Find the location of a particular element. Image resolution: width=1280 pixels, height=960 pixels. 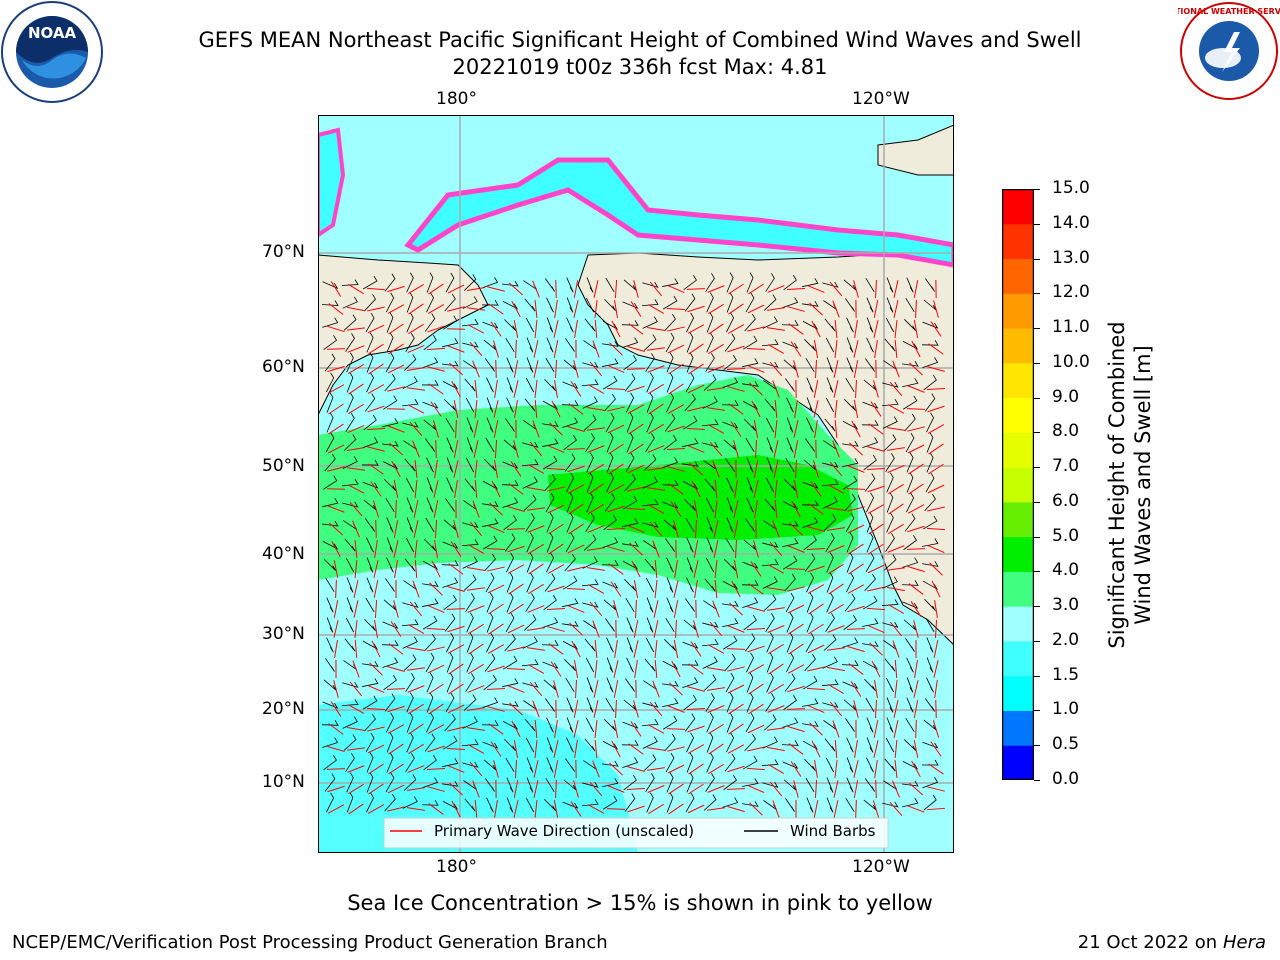

lat-tick-40n: 40°N is located at coordinates (283, 554).